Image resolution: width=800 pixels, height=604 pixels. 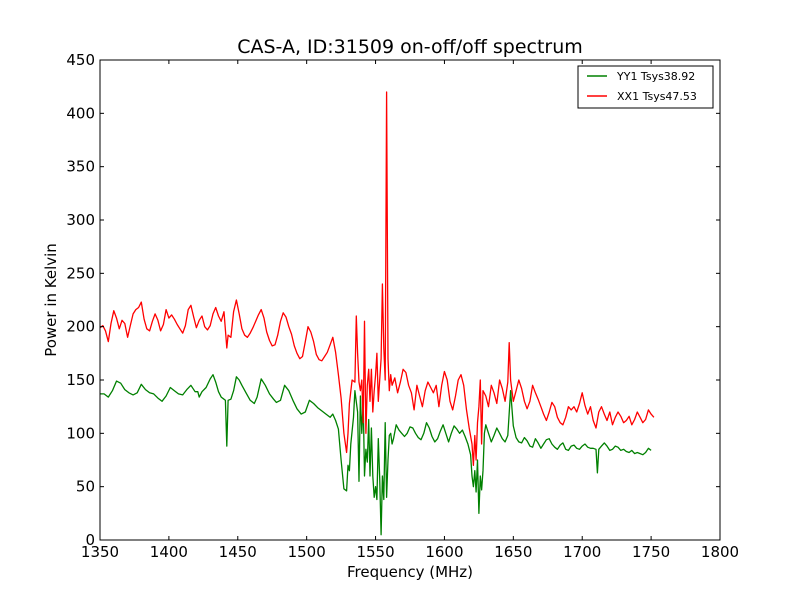 What do you see at coordinates (238, 552) in the screenshot?
I see `x-tick-label: 1450` at bounding box center [238, 552].